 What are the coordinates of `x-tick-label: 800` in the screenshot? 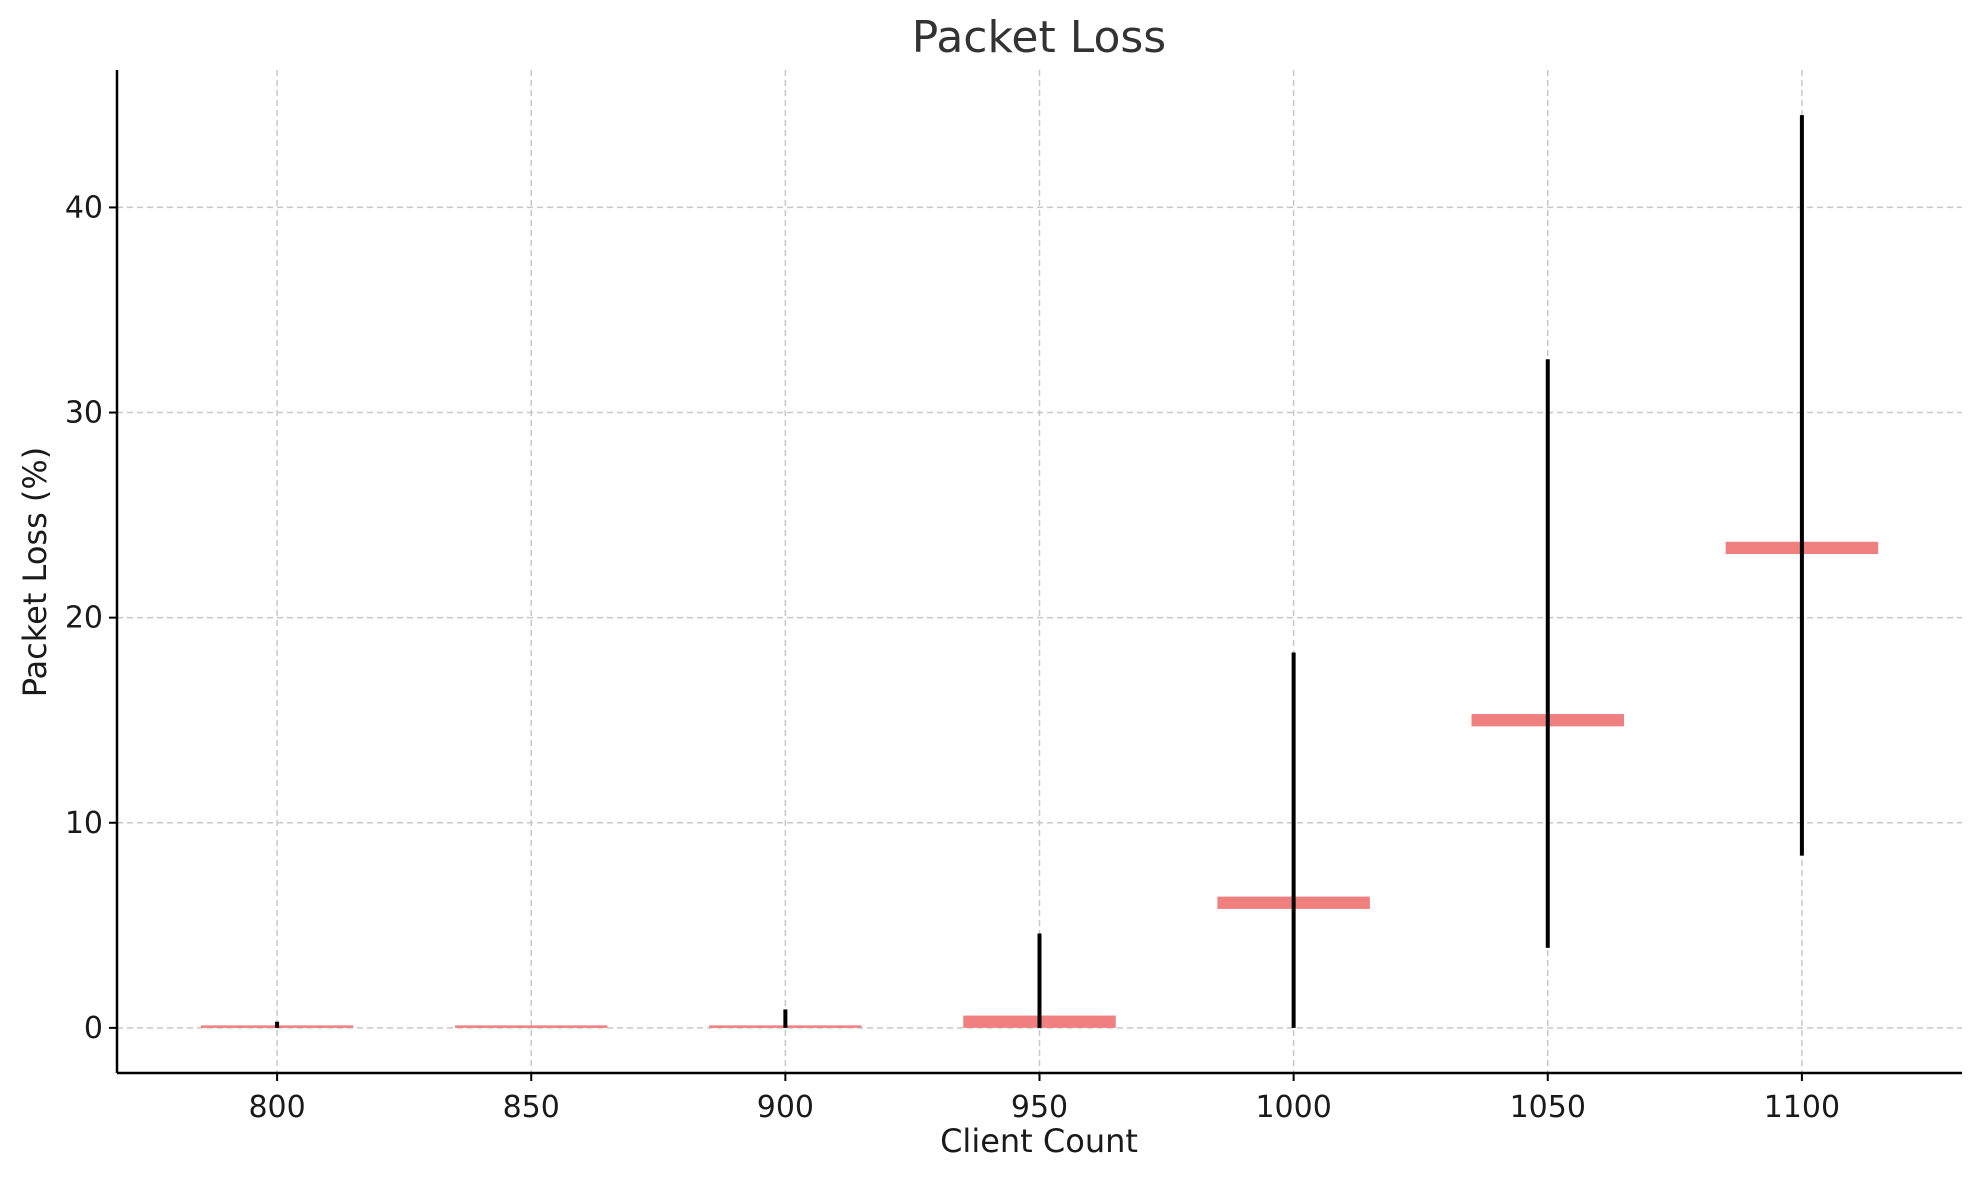 It's located at (276, 1107).